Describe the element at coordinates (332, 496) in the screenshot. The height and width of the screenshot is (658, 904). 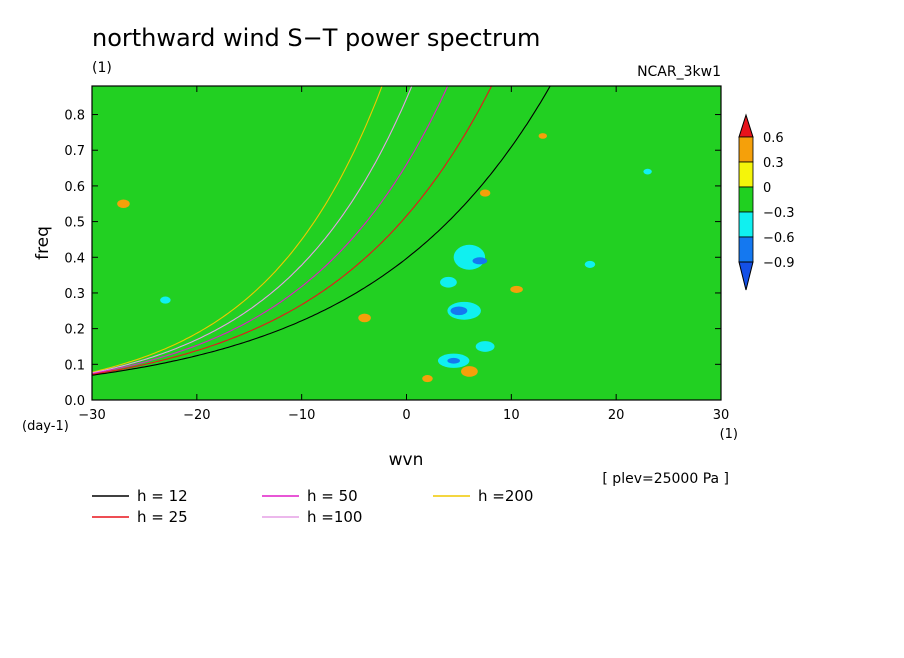
I see `legend-label: h = 50` at that location.